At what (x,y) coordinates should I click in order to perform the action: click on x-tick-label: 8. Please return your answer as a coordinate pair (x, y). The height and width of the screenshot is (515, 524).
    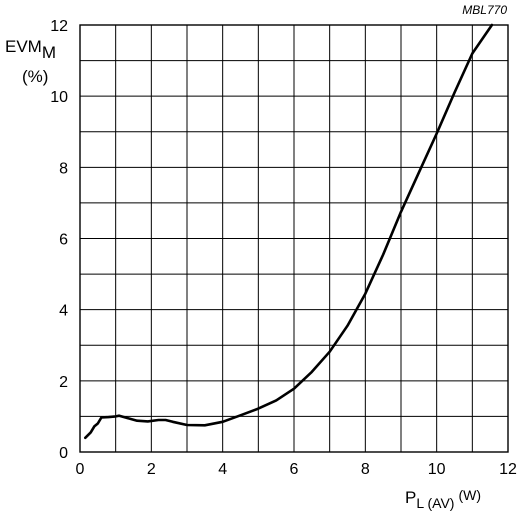
    Looking at the image, I should click on (365, 469).